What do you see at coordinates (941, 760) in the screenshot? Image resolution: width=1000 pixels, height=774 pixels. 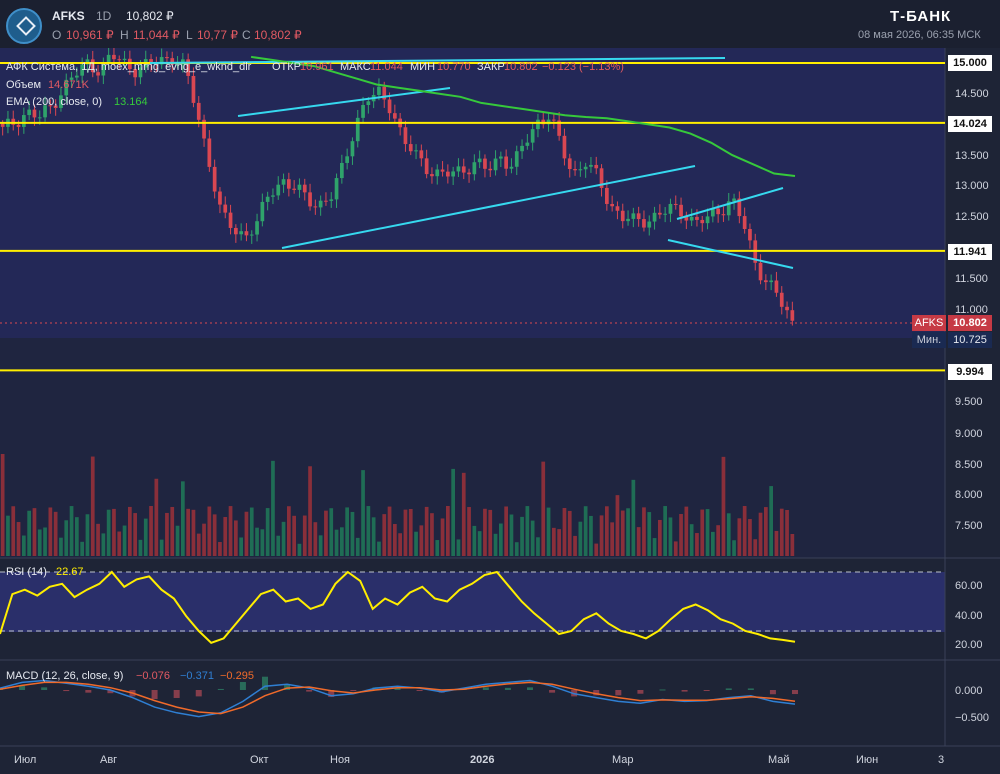 I see `time-label: 3` at bounding box center [941, 760].